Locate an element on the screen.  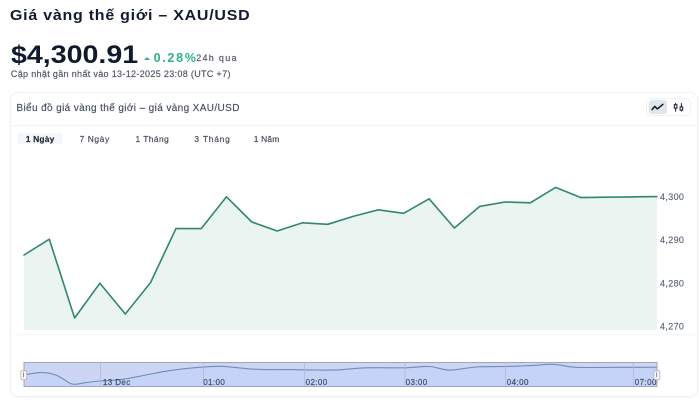
svg-text: 4,270 is located at coordinates (672, 327).